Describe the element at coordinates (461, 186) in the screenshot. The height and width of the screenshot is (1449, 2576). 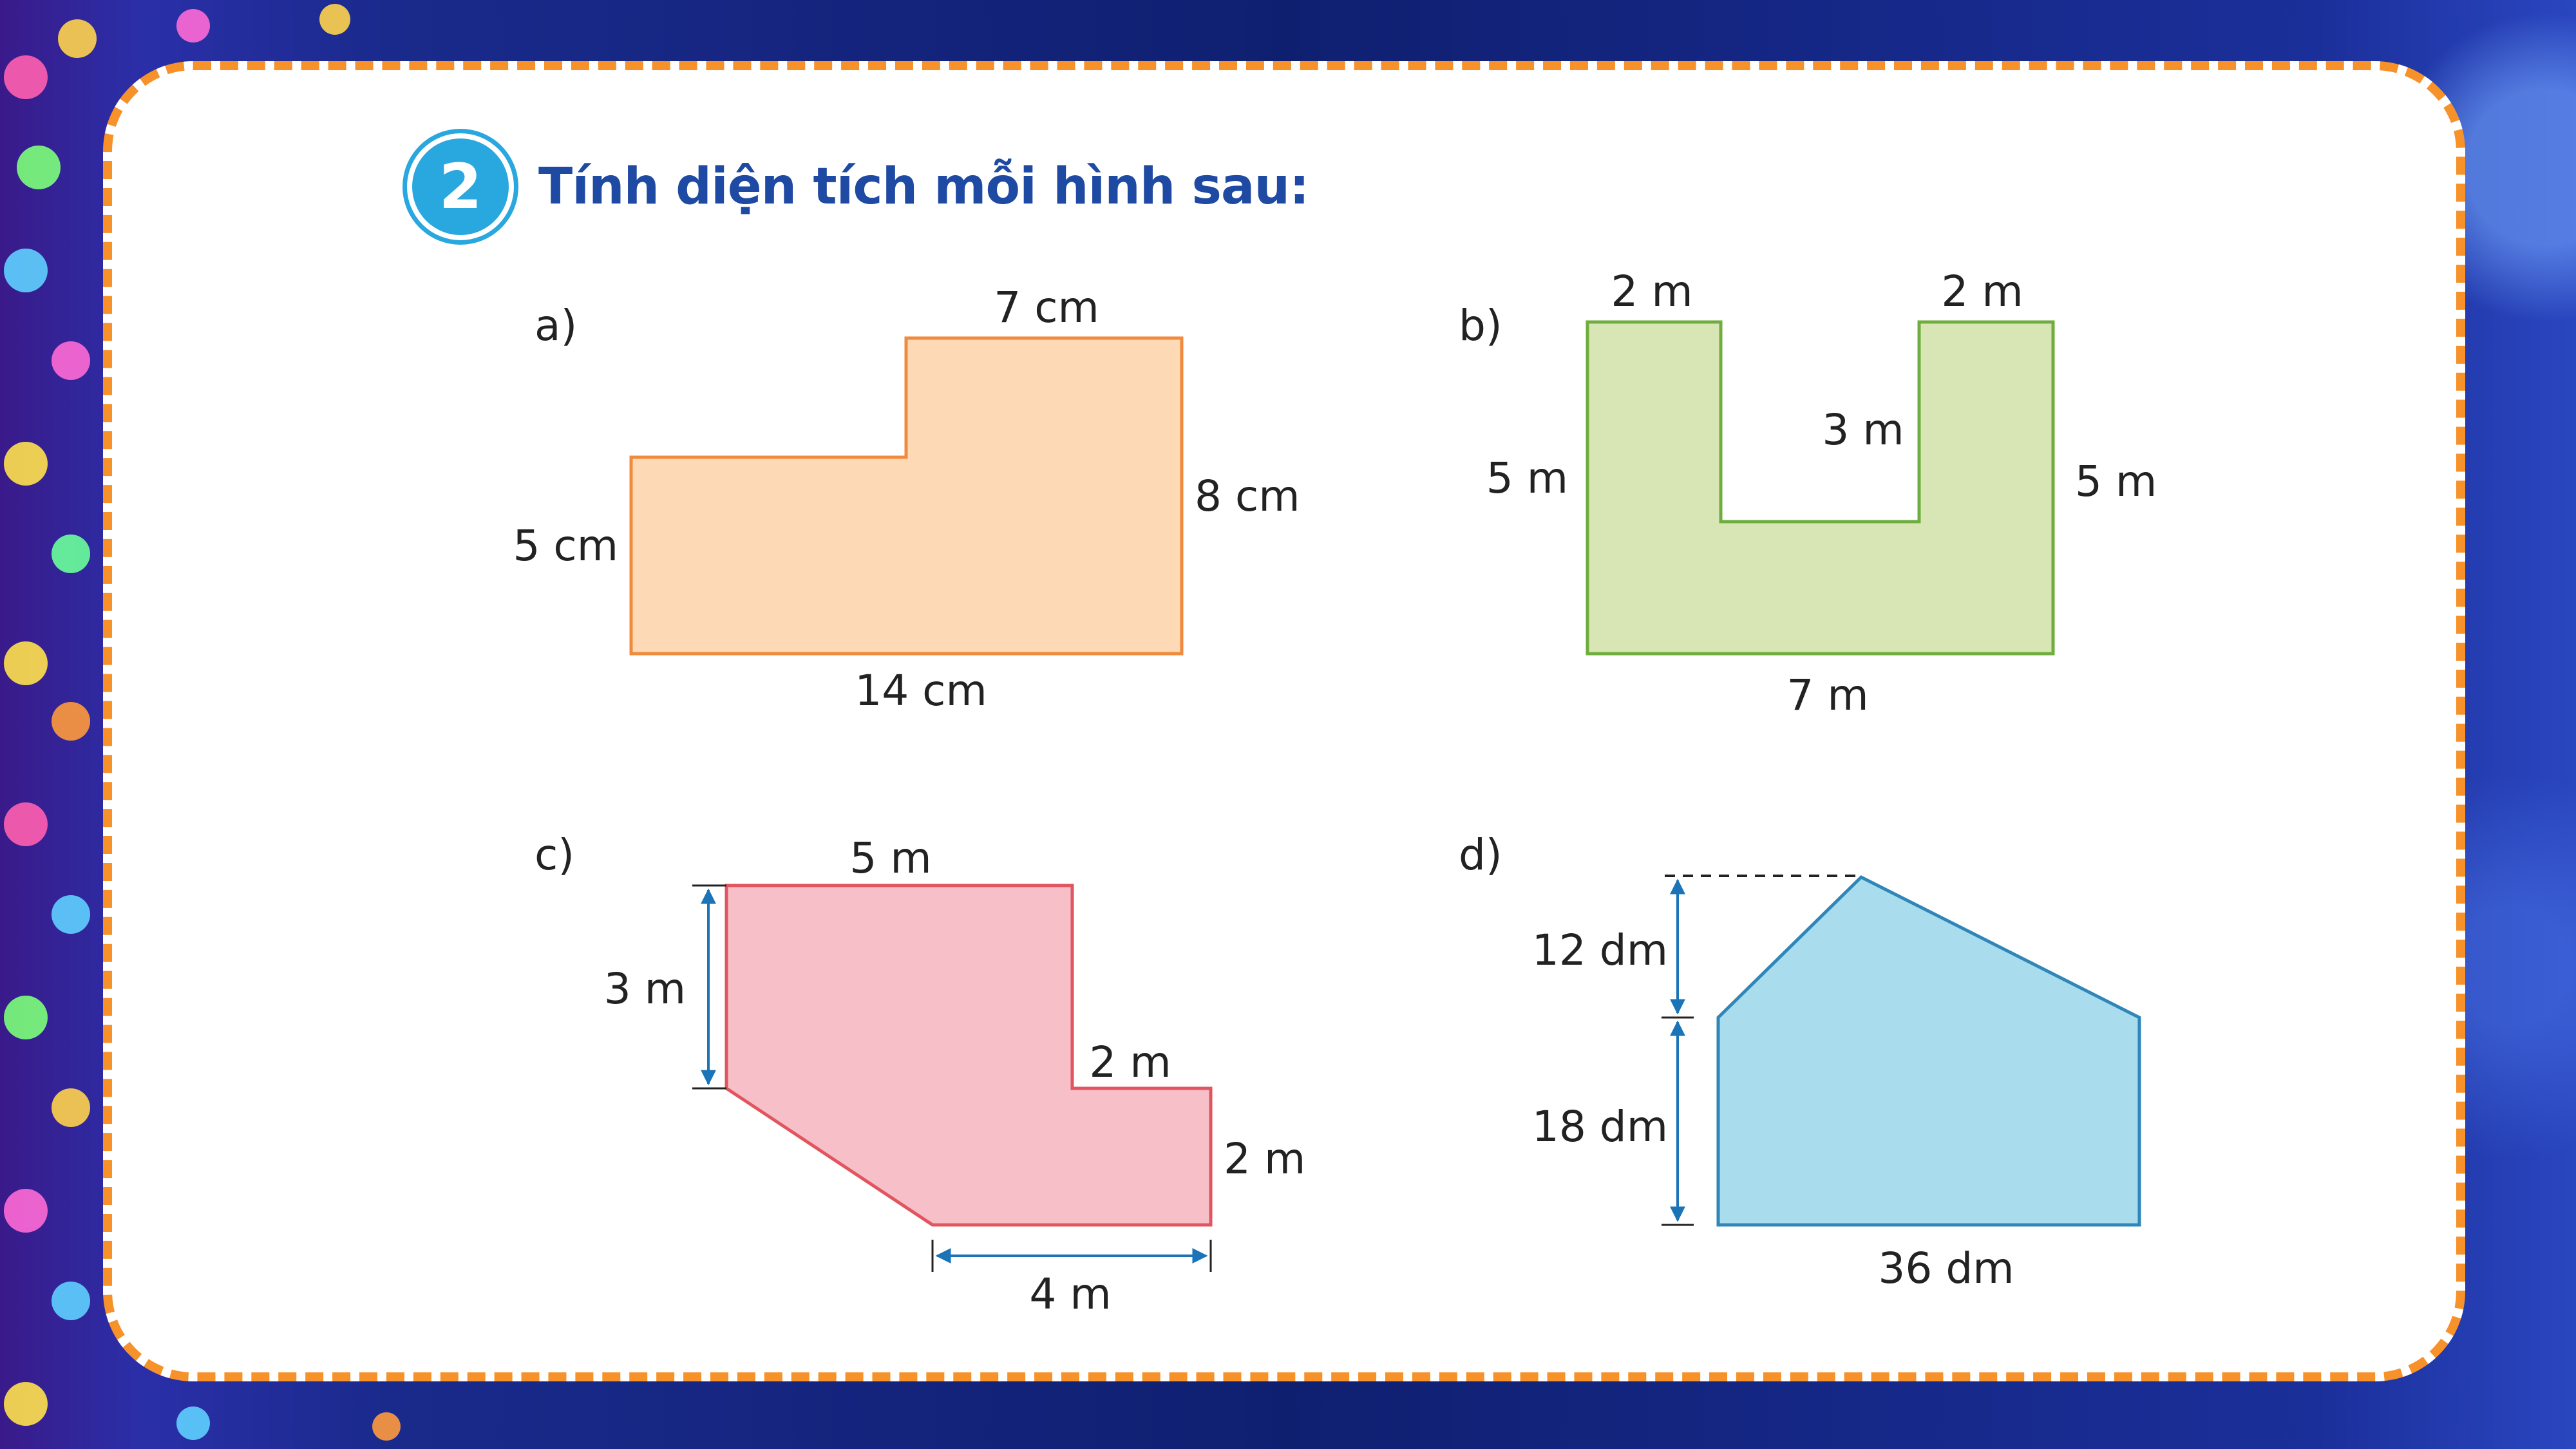
I see `exercise-number-badge: 2` at that location.